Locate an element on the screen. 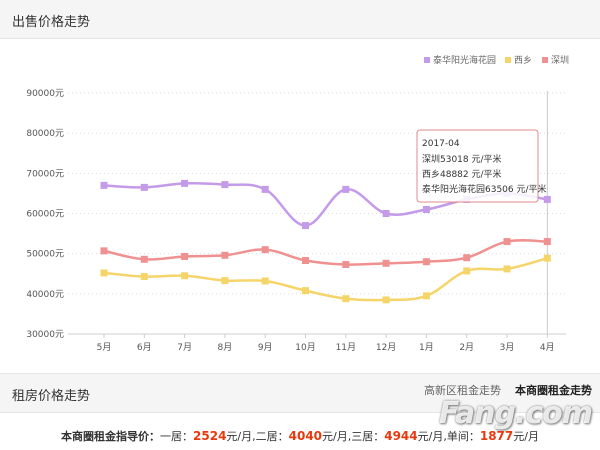  guide-label: 本商圈租金指导价： is located at coordinates (111, 436).